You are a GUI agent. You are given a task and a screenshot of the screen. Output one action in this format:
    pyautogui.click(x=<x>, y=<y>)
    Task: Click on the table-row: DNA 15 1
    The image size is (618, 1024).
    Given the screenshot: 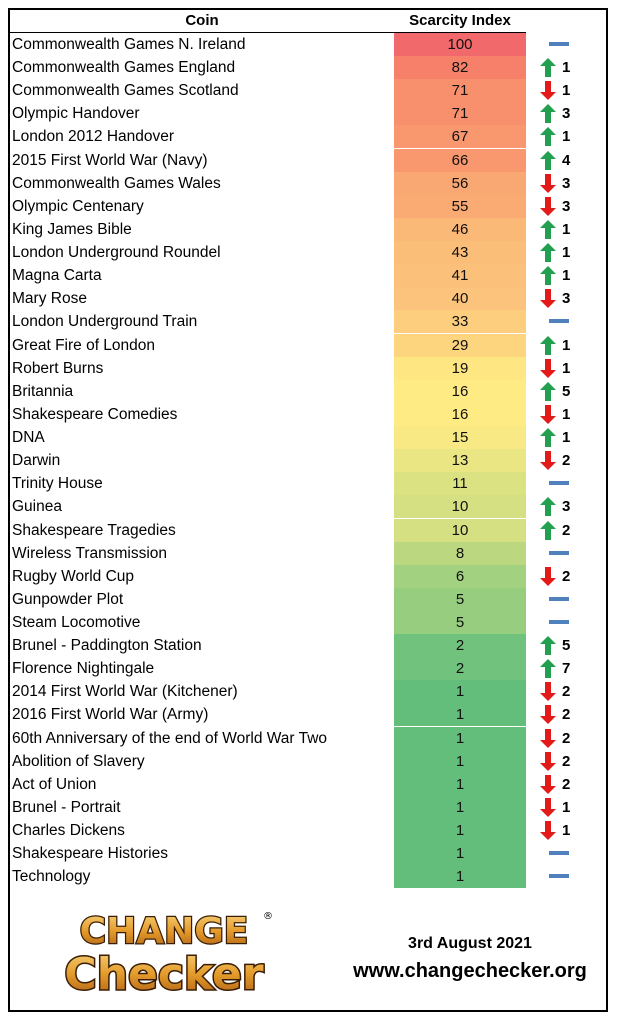 What is the action you would take?
    pyautogui.click(x=304, y=438)
    